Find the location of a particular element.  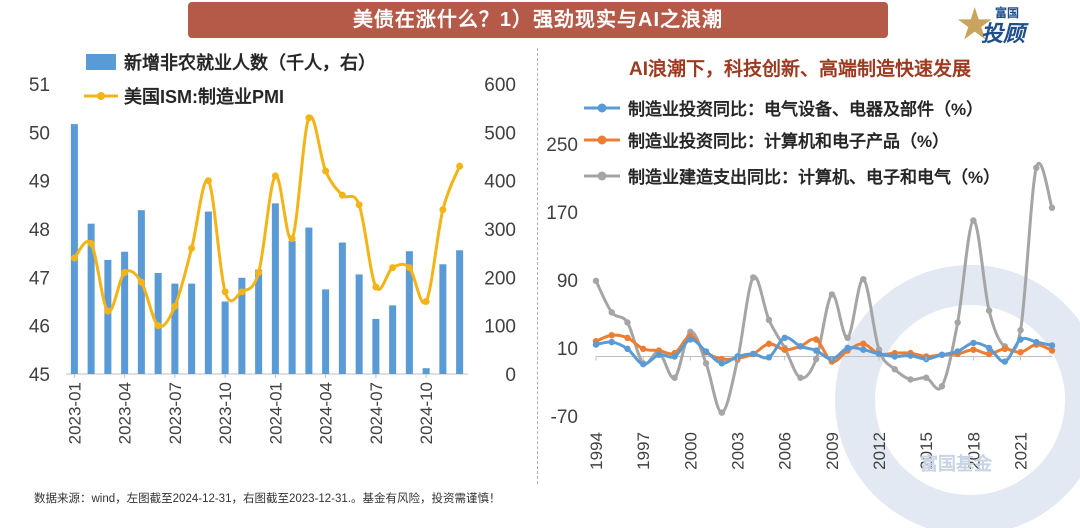

x-tick-label: 2024-04 is located at coordinates (326, 413).